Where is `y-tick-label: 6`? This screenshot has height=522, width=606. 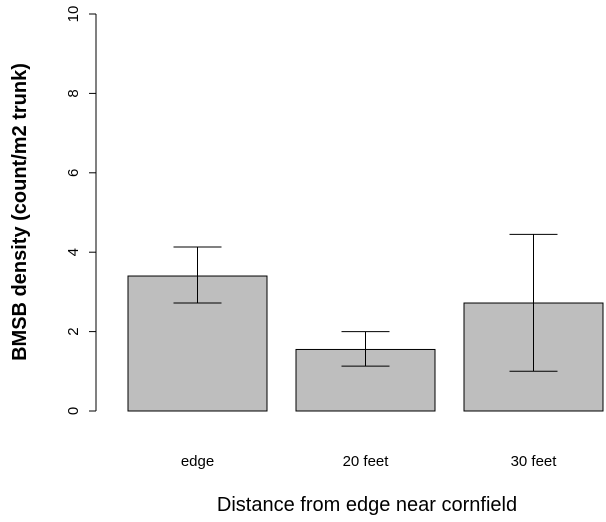
y-tick-label: 6 is located at coordinates (73, 173).